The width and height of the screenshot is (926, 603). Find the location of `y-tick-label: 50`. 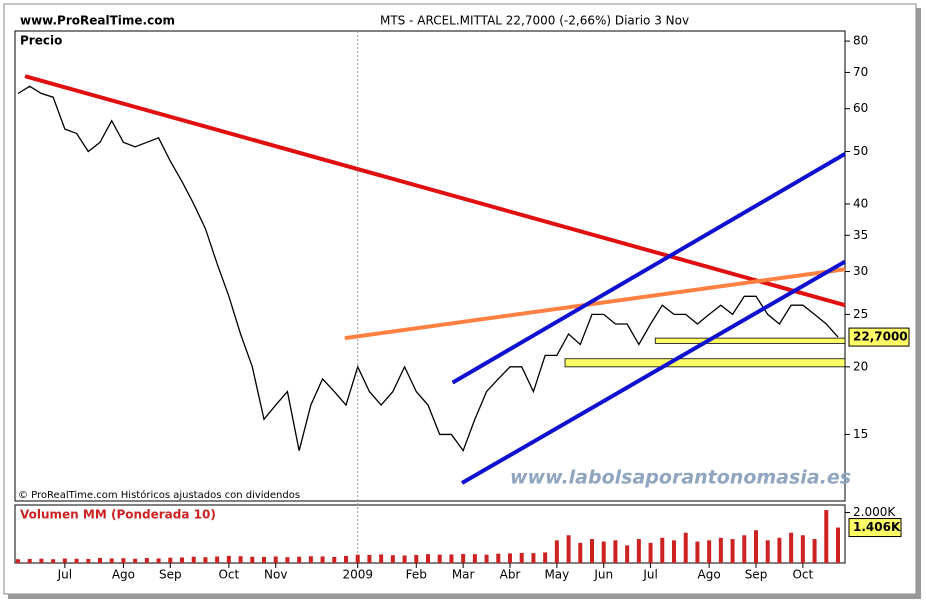

y-tick-label: 50 is located at coordinates (860, 151).